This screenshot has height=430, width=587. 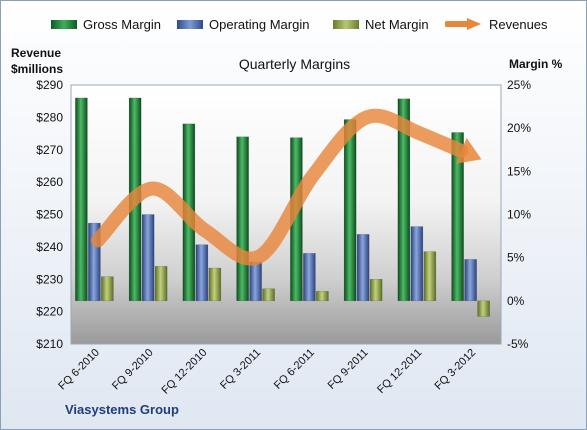 I want to click on legend-item-gross-margin: Gross Margin, so click(x=106, y=24).